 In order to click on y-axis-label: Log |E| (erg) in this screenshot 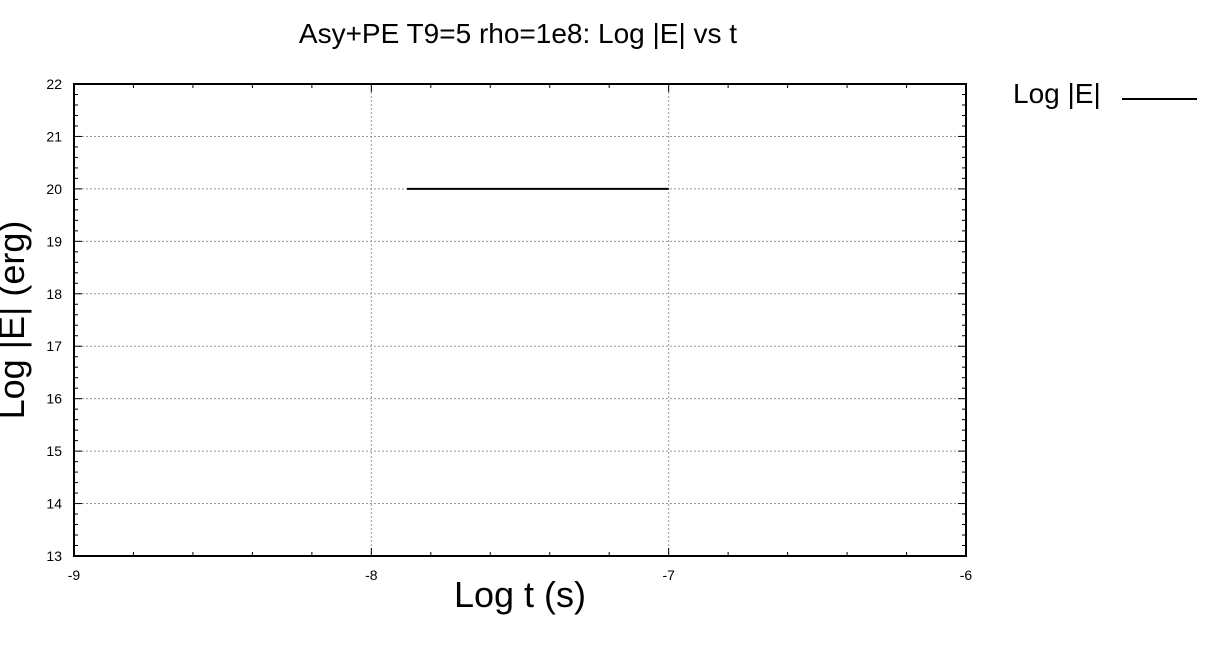, I will do `click(16, 320)`.